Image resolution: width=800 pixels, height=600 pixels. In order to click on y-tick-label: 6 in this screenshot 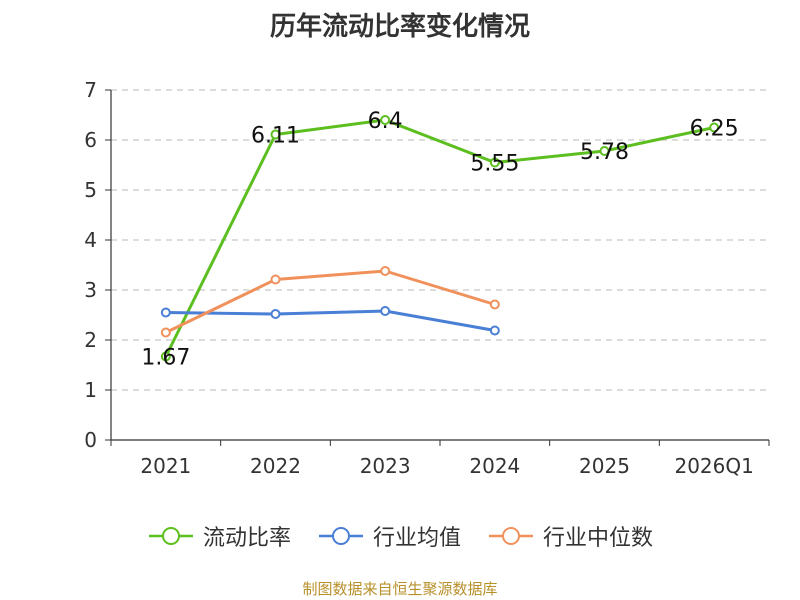, I will do `click(90, 140)`.